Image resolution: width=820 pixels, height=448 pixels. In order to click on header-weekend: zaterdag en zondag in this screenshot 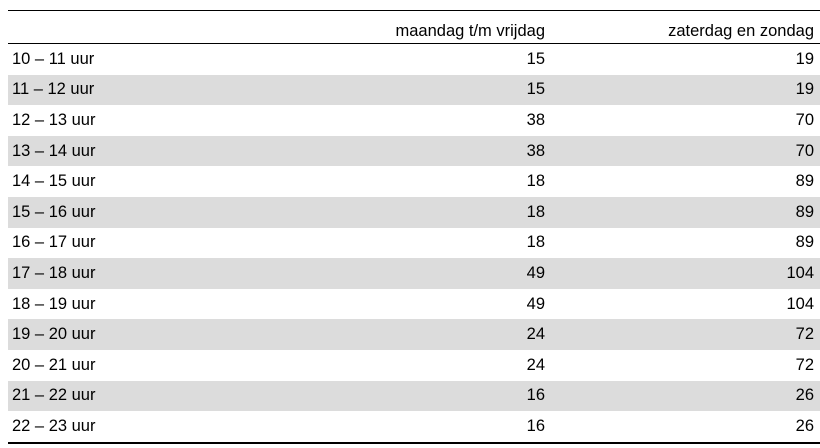, I will do `click(741, 31)`.